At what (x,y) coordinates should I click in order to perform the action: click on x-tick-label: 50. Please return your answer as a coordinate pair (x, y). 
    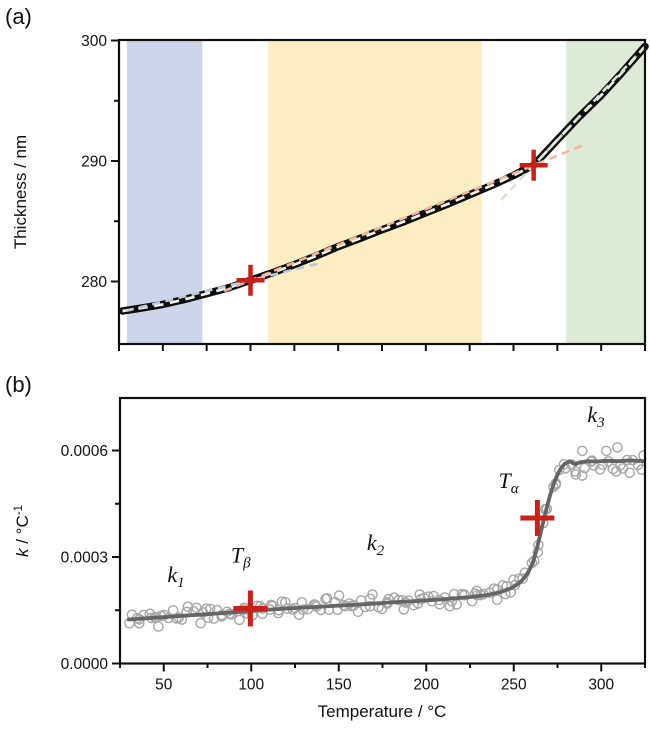
    Looking at the image, I should click on (164, 685).